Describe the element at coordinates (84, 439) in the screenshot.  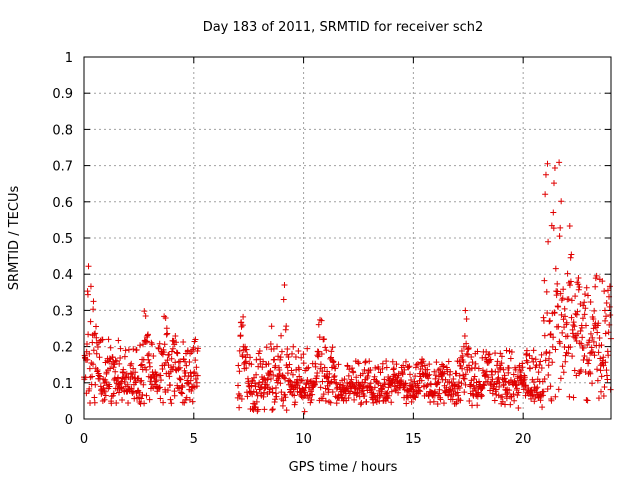
I see `x-tick-label: 0` at that location.